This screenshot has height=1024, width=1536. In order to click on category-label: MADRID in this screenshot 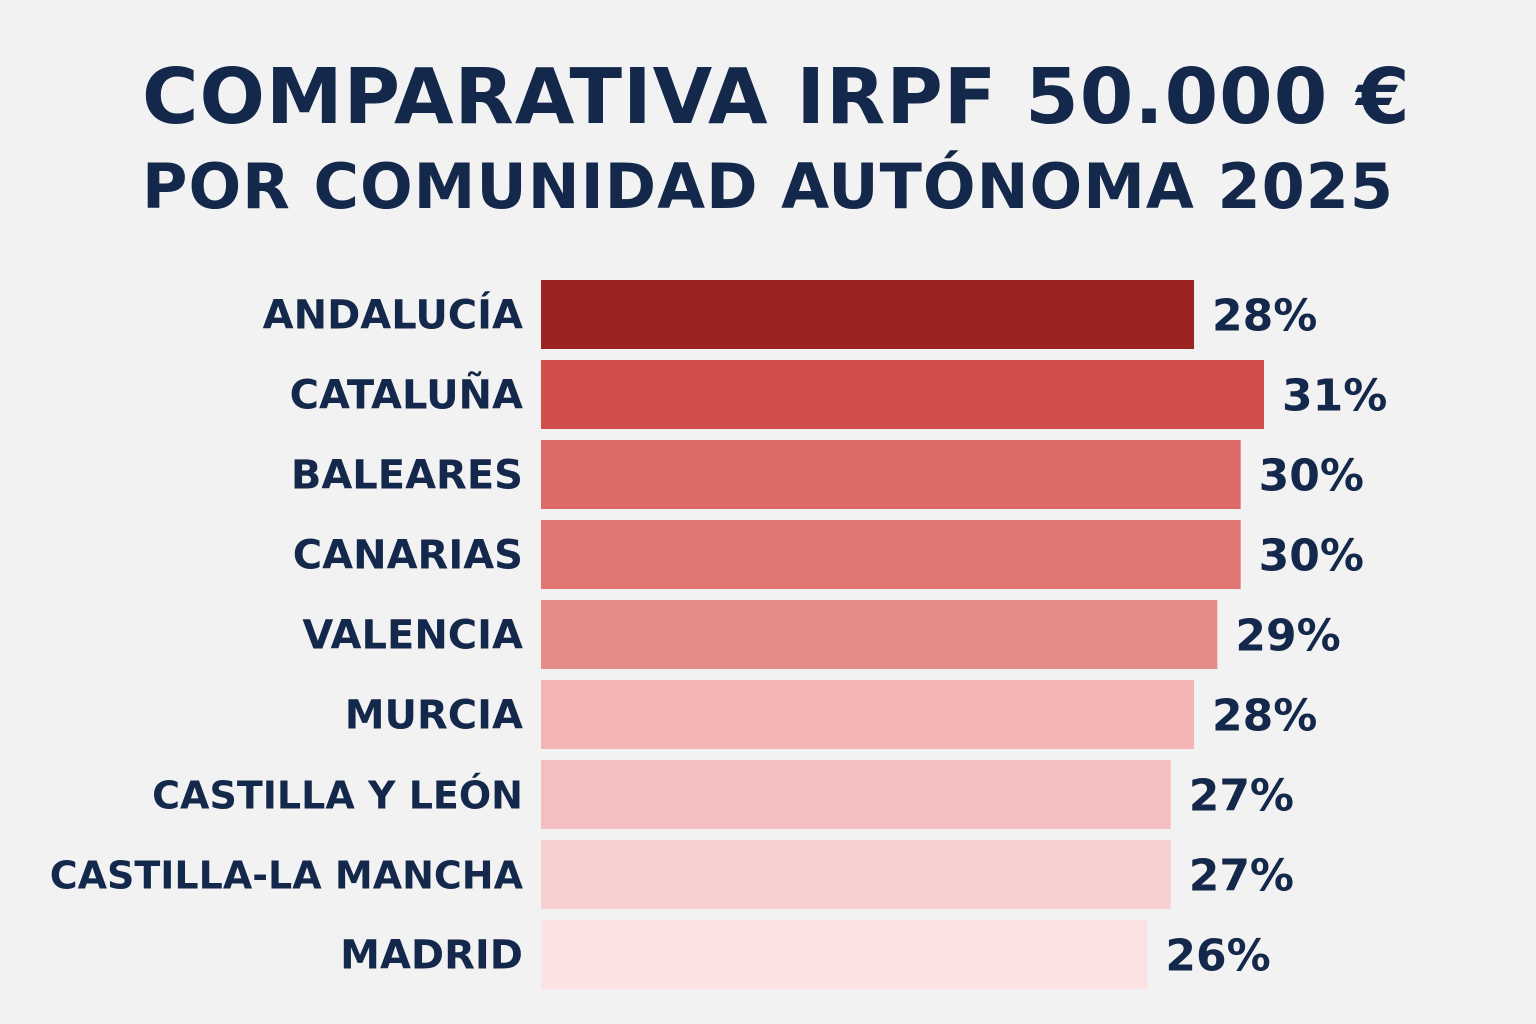, I will do `click(431, 956)`.